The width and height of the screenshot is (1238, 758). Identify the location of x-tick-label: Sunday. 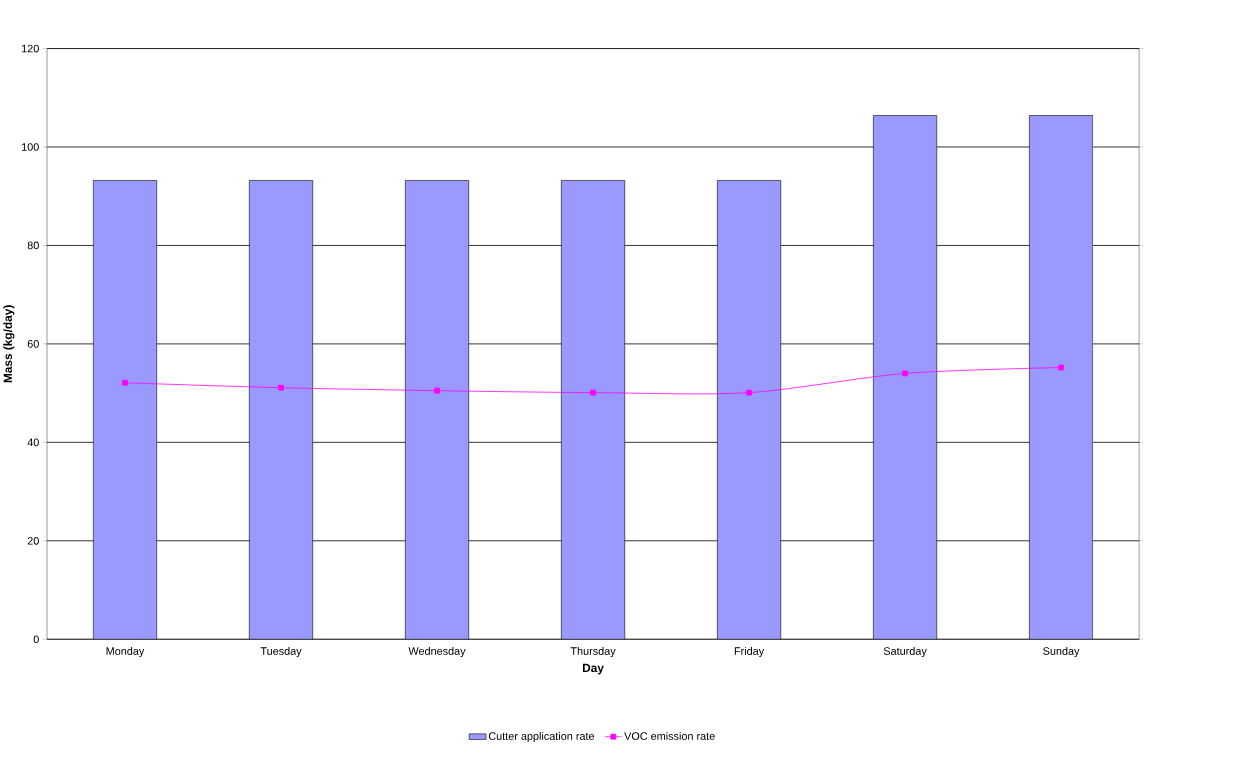
(1061, 651).